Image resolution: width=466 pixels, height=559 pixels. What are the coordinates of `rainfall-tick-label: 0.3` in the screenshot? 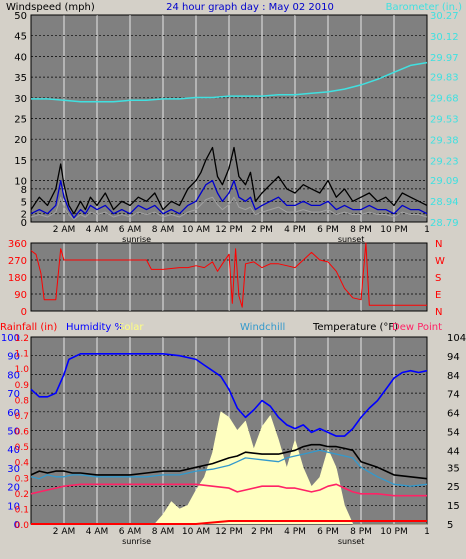 It's located at (22, 479).